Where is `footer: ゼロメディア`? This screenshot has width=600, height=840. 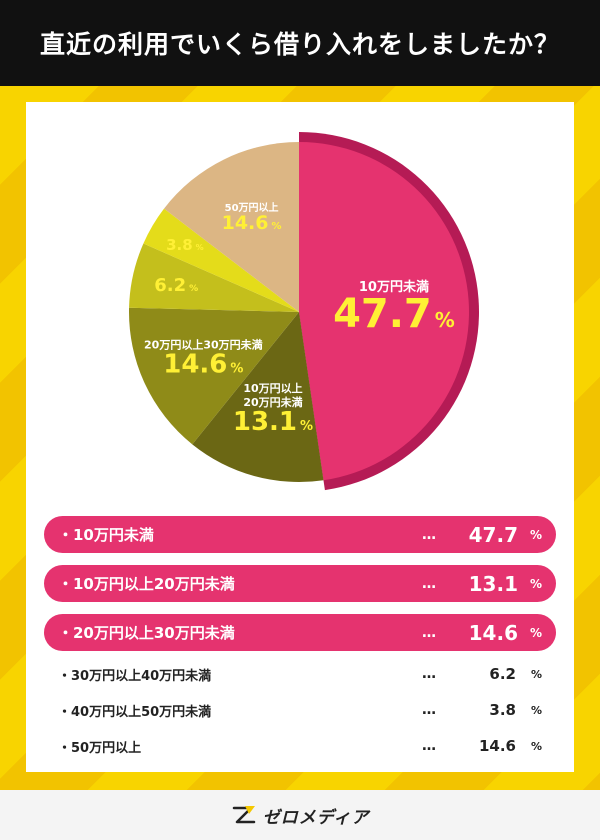 footer: ゼロメディア is located at coordinates (300, 815).